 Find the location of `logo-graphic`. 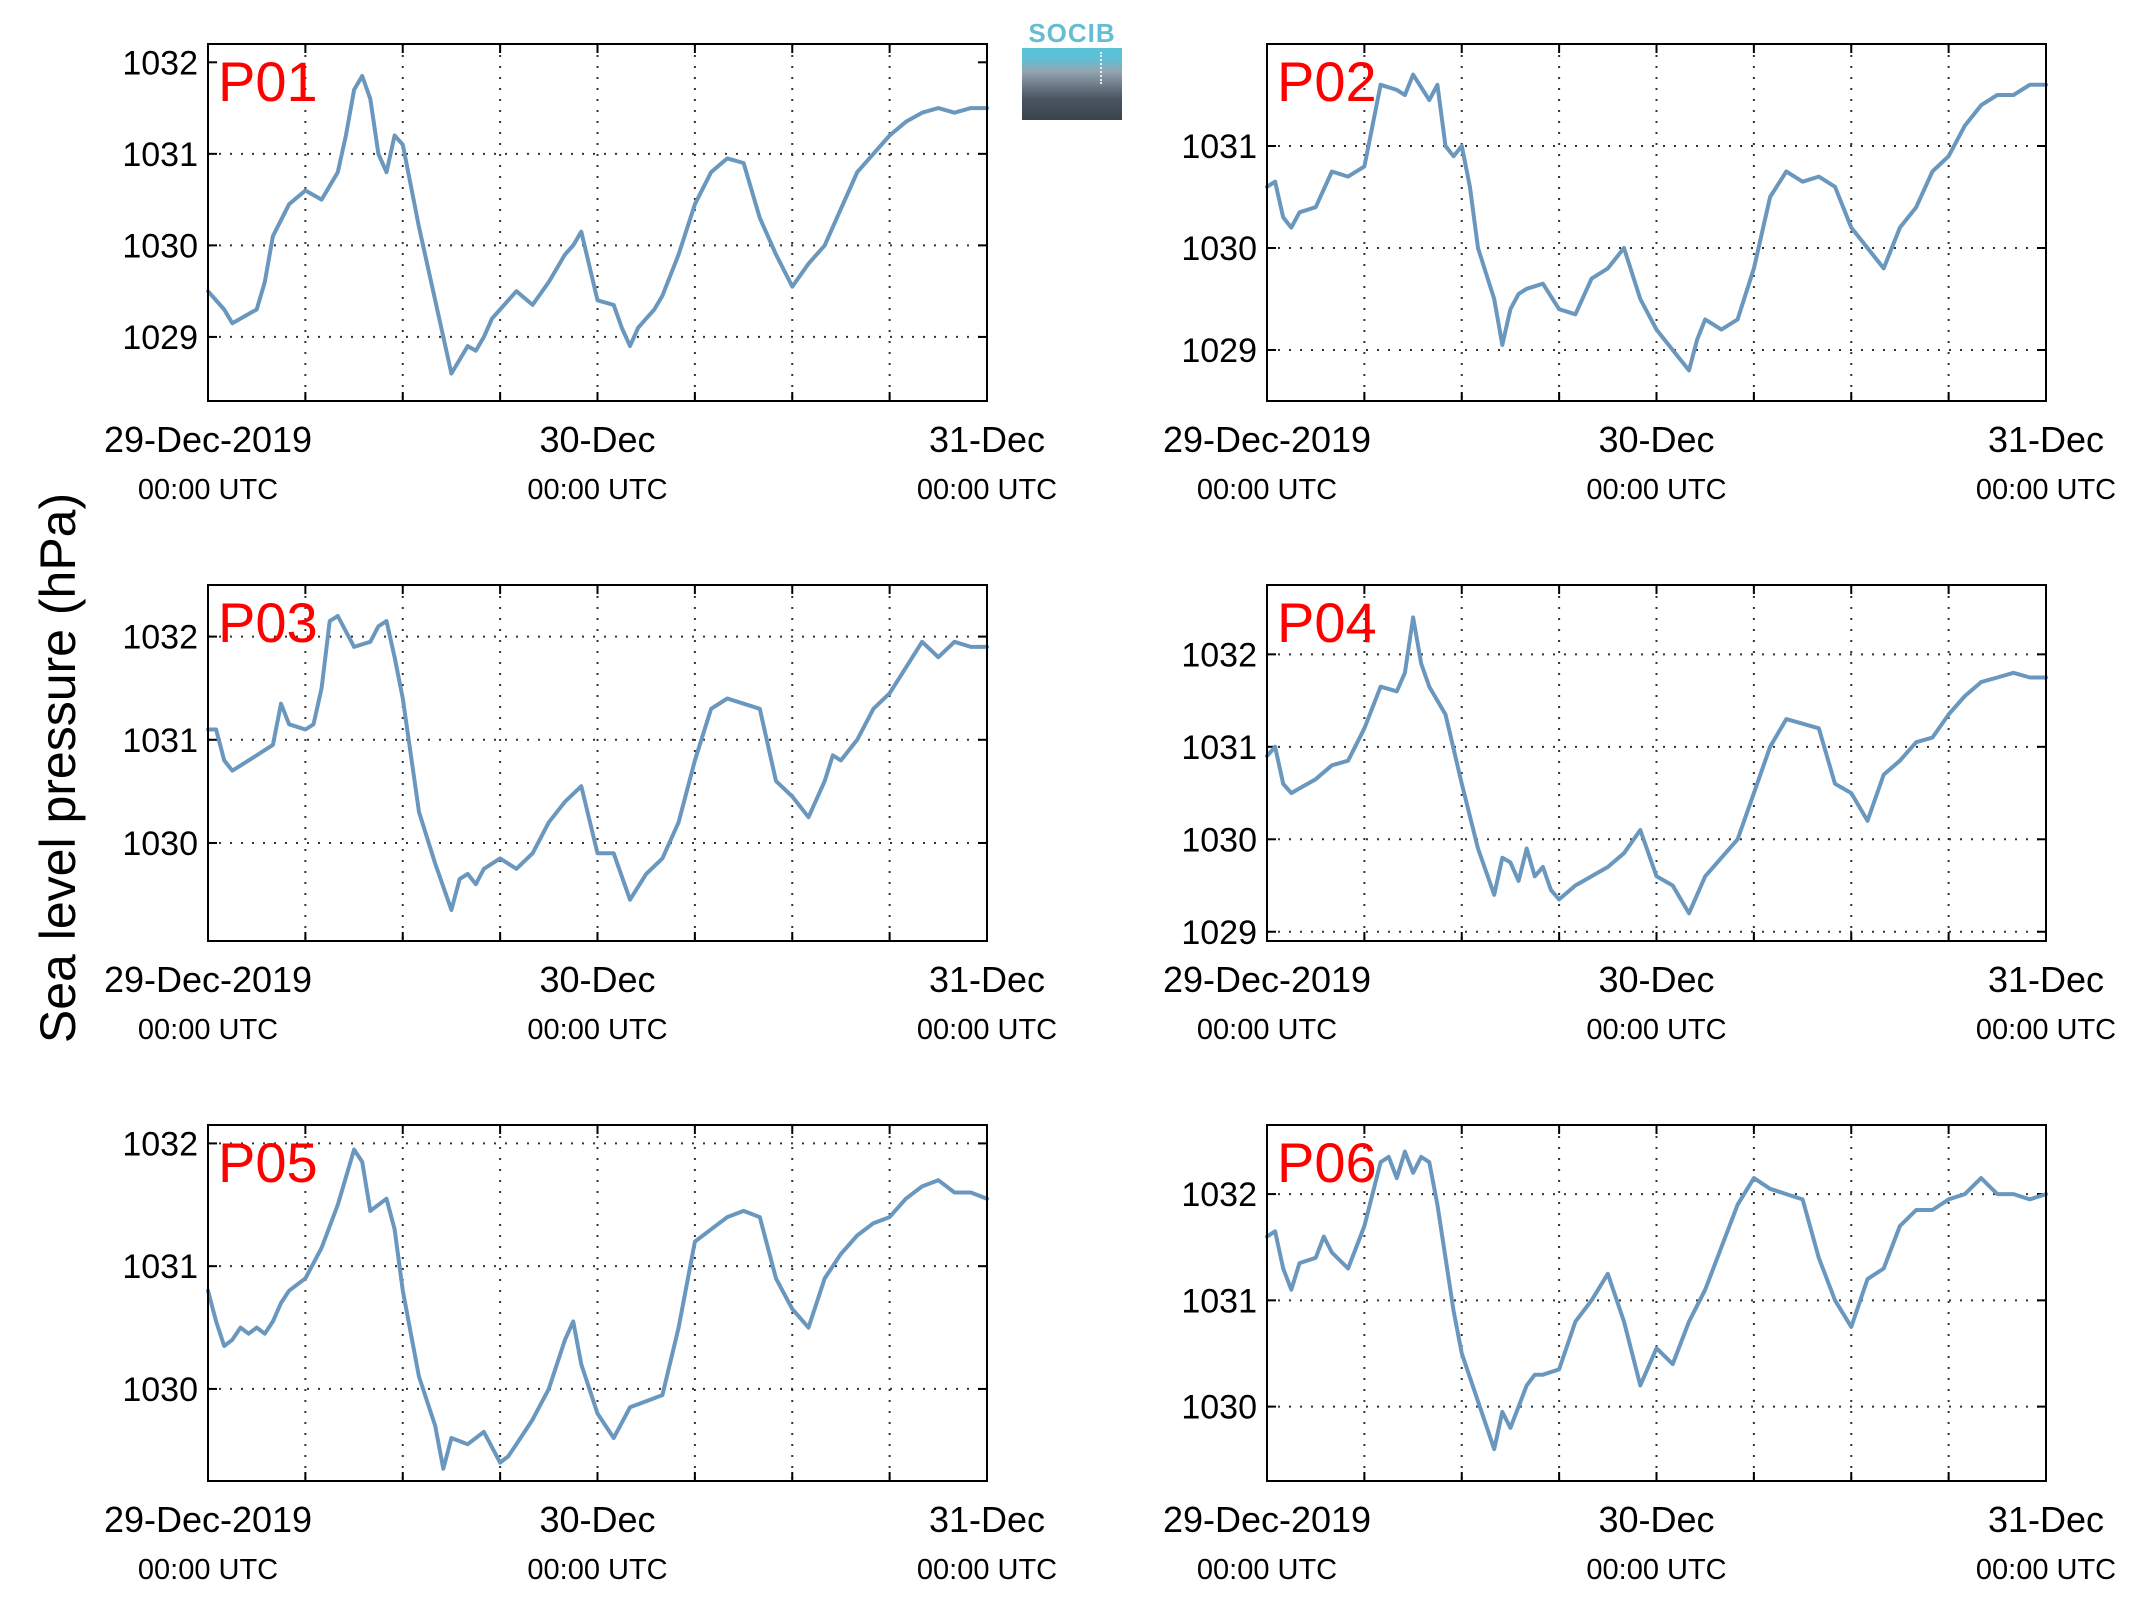

logo-graphic is located at coordinates (1072, 84).